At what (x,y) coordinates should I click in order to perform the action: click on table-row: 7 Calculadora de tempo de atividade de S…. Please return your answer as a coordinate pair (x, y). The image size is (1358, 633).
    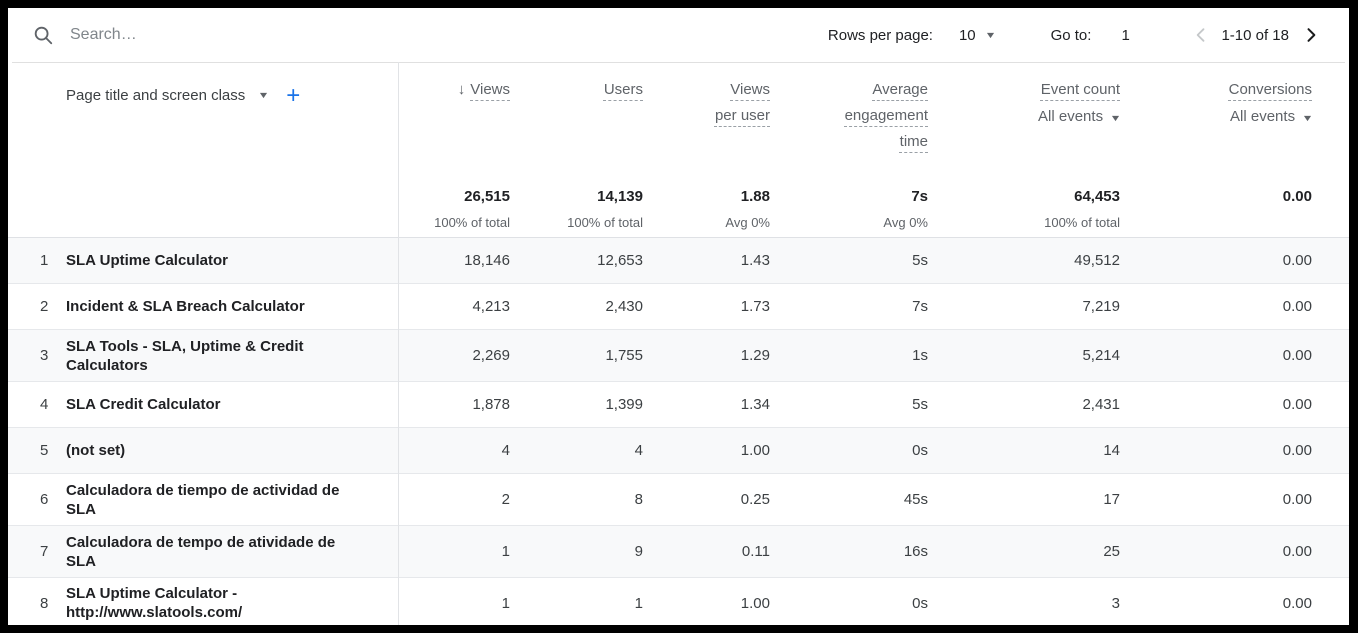
    Looking at the image, I should click on (678, 552).